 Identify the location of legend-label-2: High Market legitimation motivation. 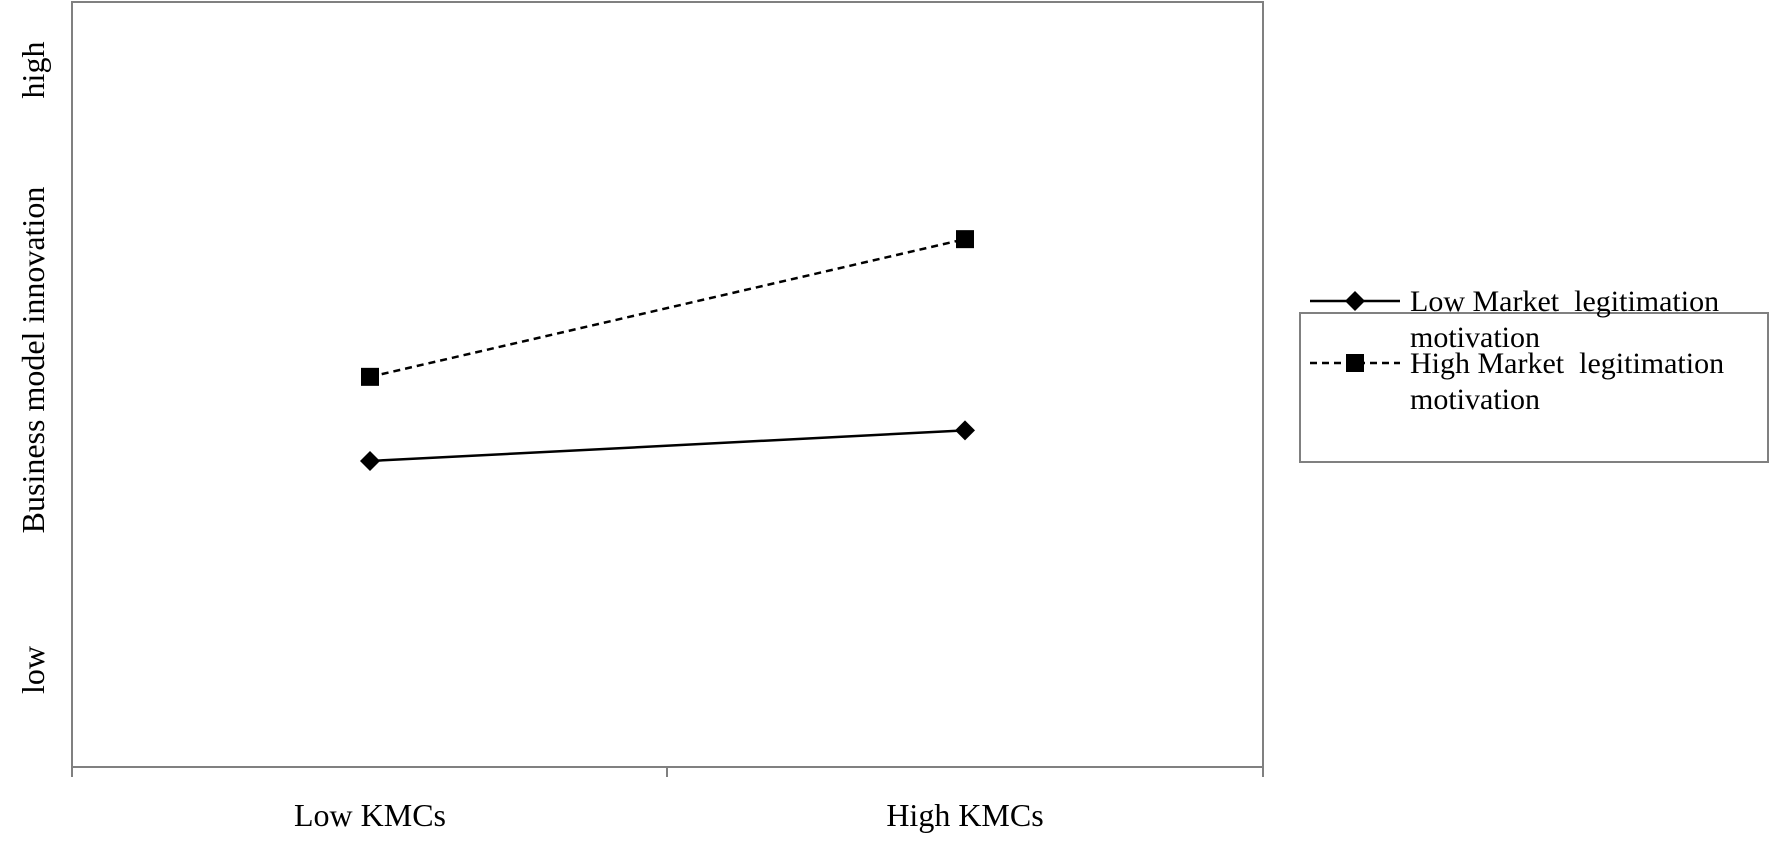
(1567, 381).